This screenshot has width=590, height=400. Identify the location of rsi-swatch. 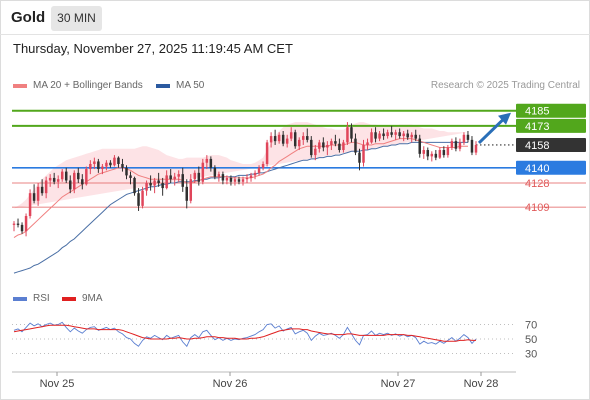
(20, 298).